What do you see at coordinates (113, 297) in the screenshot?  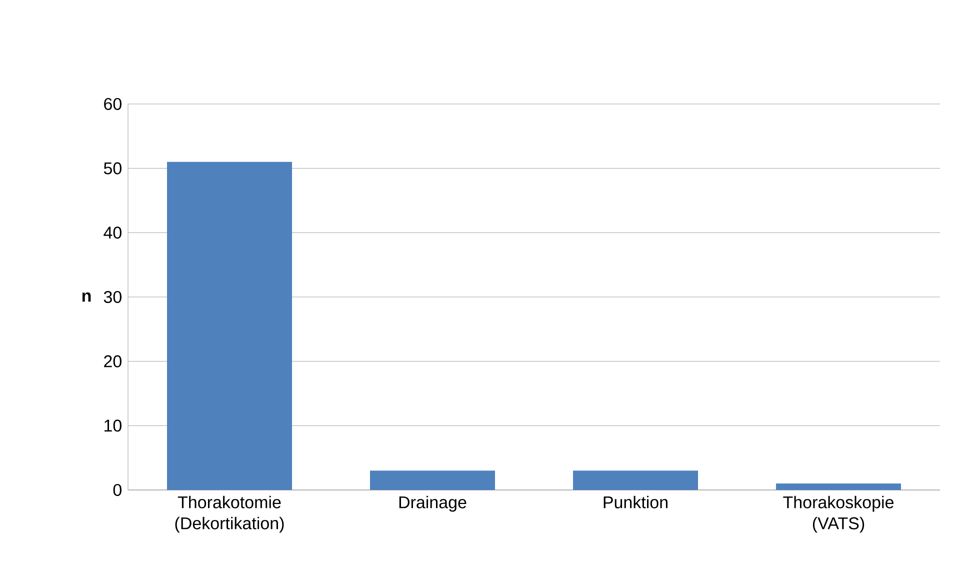 I see `y-tick-label: 30` at bounding box center [113, 297].